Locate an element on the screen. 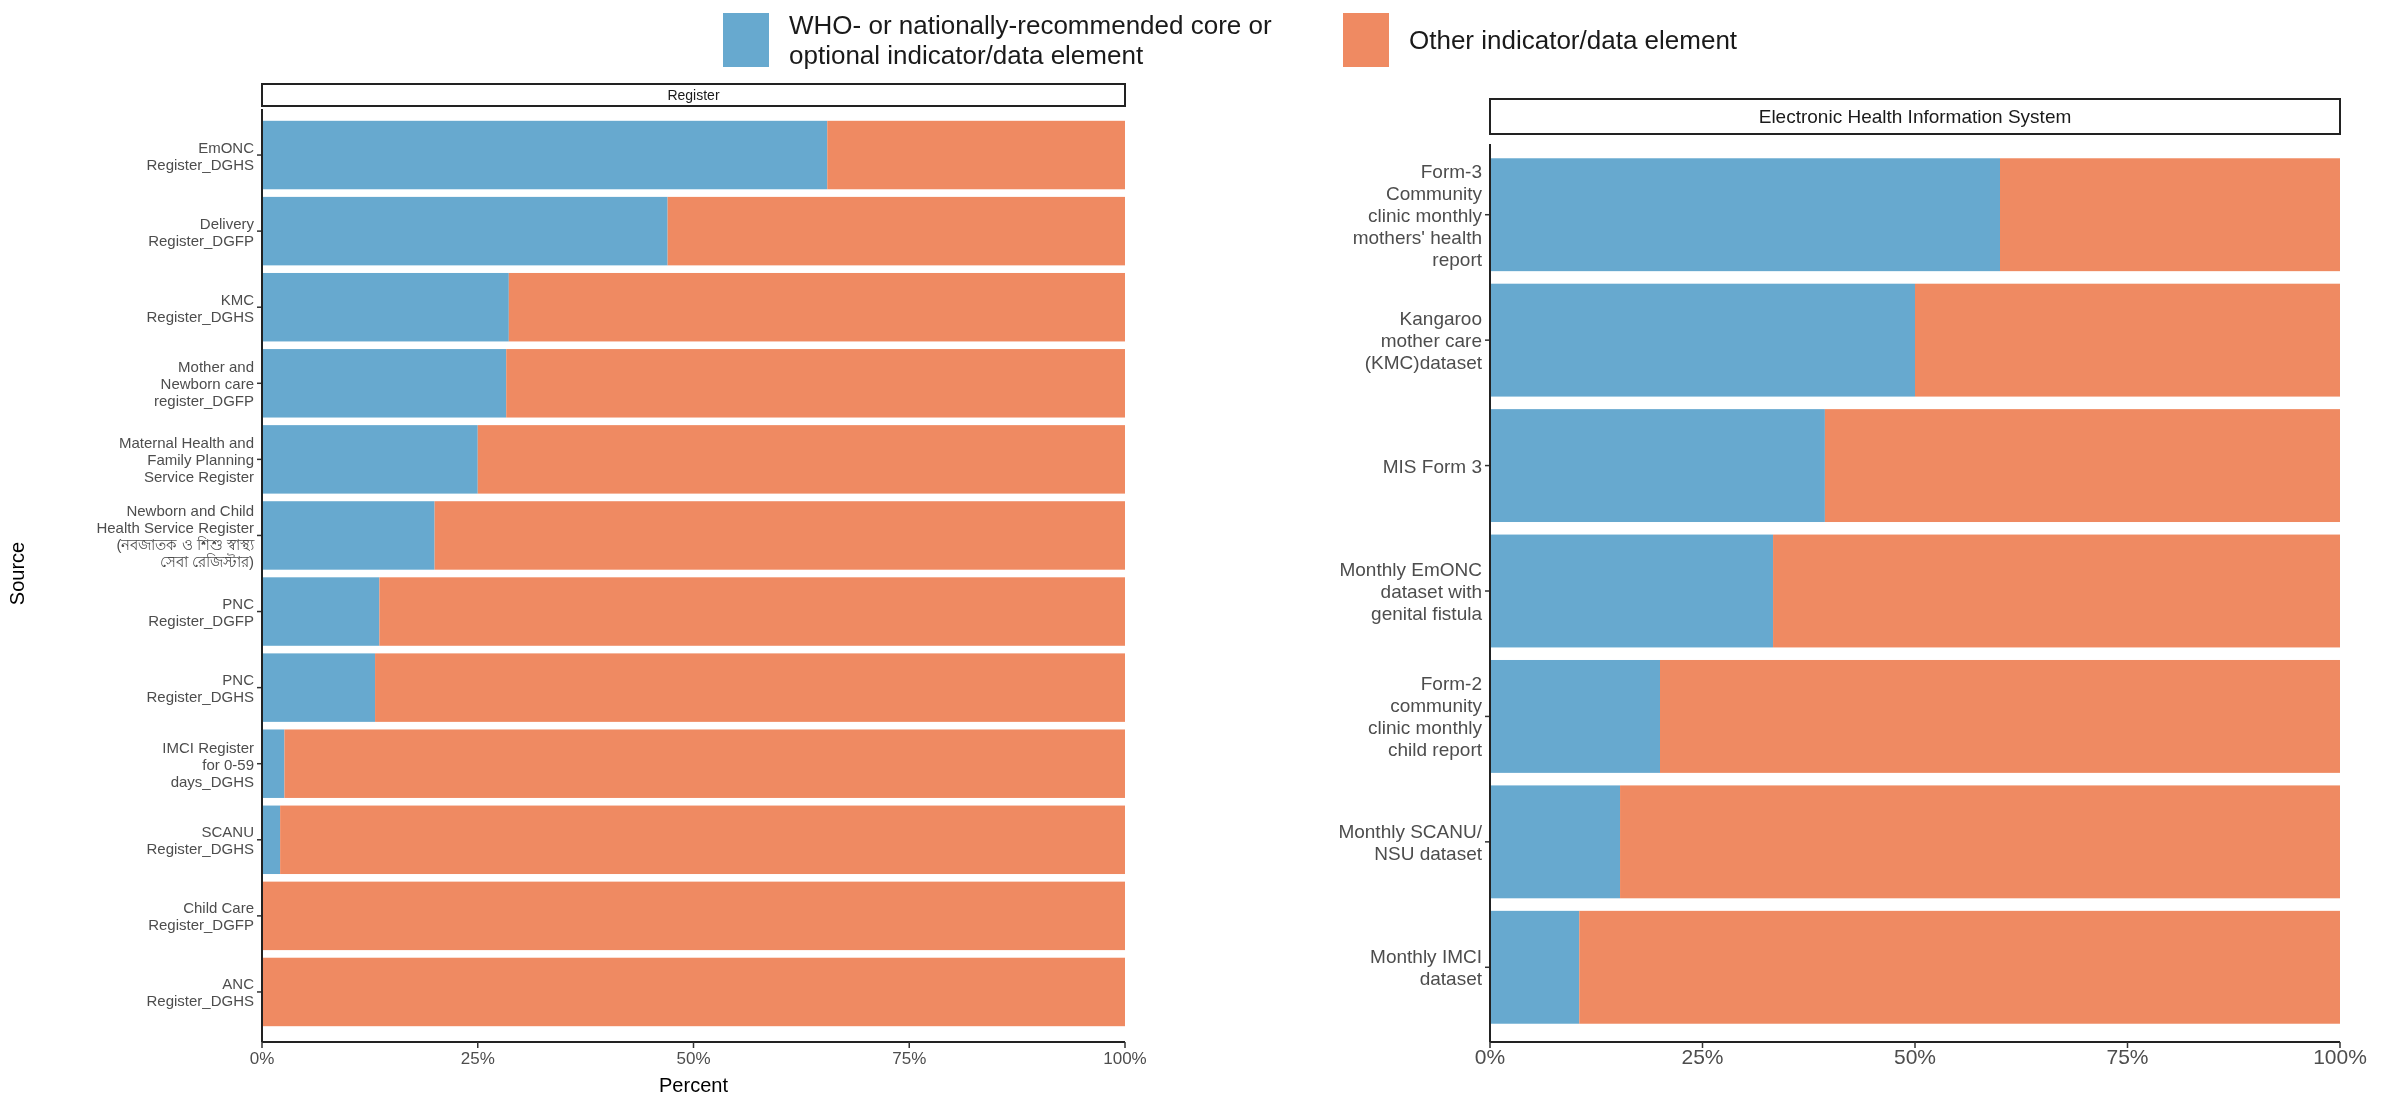 This screenshot has height=1110, width=2386. y-tick-label: ANC Register_DGHS is located at coordinates (200, 991).